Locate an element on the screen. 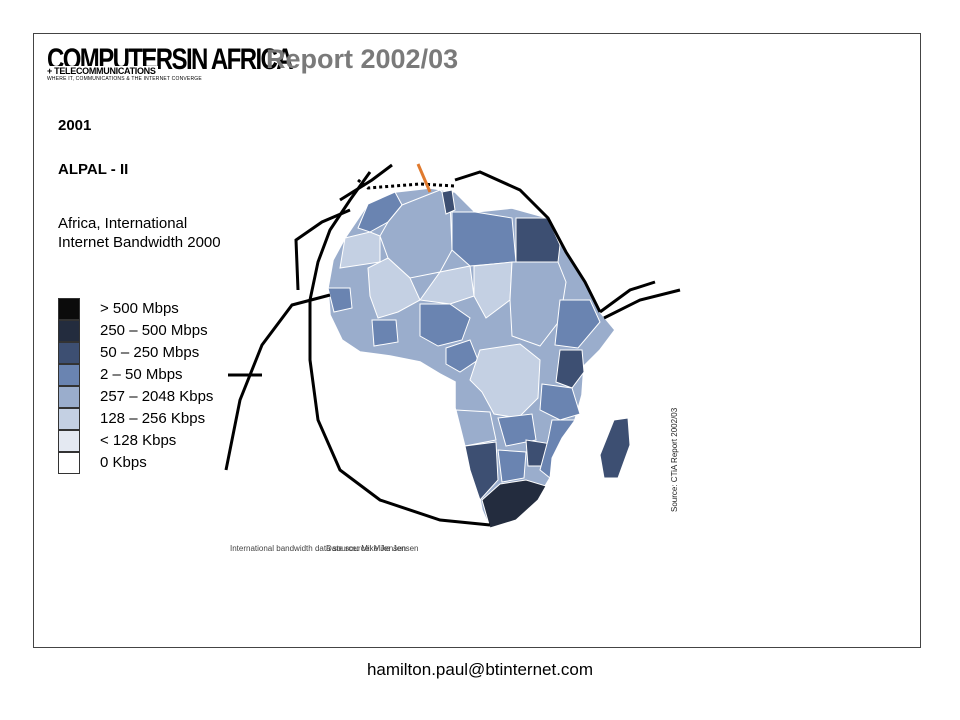 This screenshot has height=720, width=960. legend-label: 50 – 250 Mbps is located at coordinates (150, 352).